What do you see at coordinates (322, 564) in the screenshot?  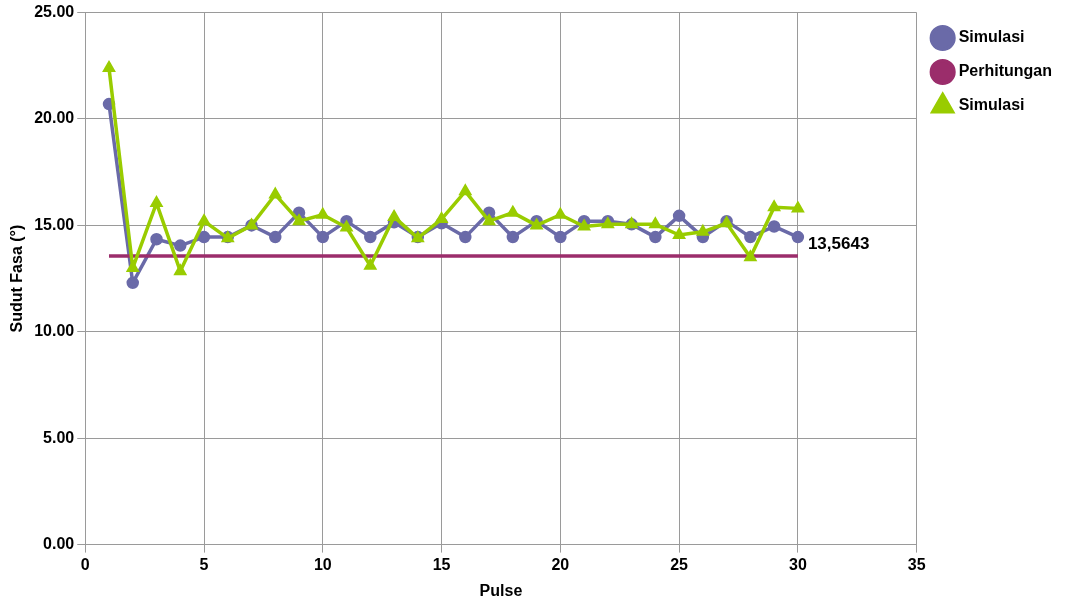 I see `x-tick-label: 10` at bounding box center [322, 564].